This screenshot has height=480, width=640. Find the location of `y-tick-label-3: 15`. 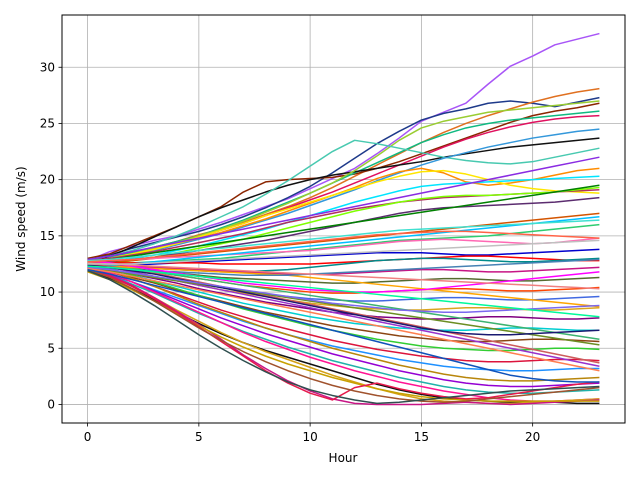

y-tick-label-3: 15 is located at coordinates (47, 236).